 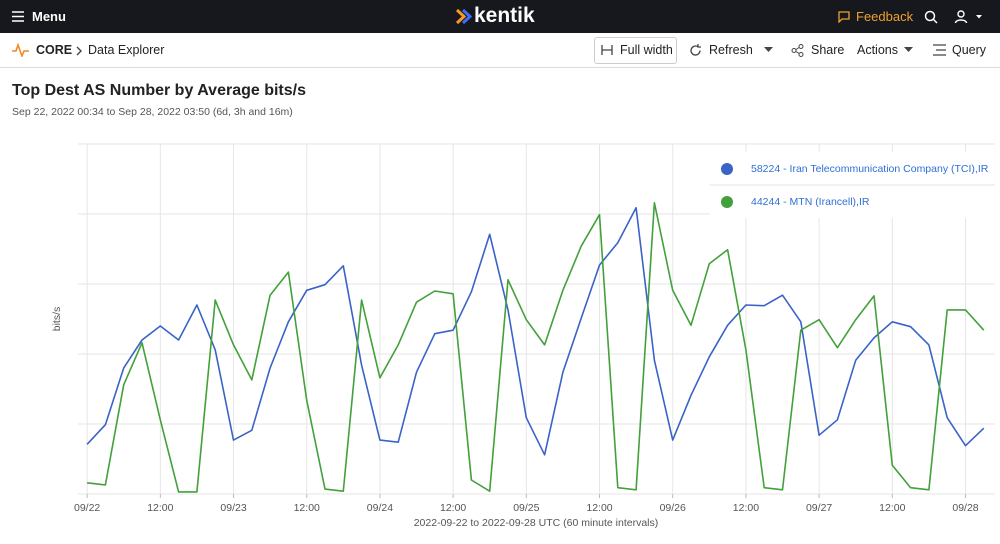 What do you see at coordinates (810, 202) in the screenshot?
I see `legend-label: 44244 - MTN (Irancell),IR` at bounding box center [810, 202].